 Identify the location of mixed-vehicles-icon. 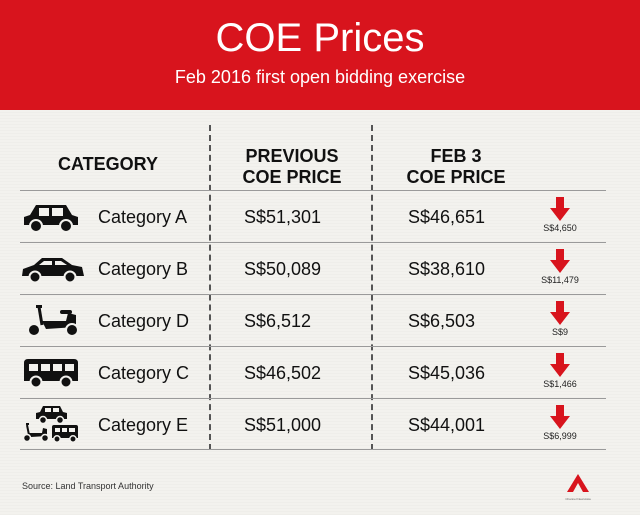
(51, 424).